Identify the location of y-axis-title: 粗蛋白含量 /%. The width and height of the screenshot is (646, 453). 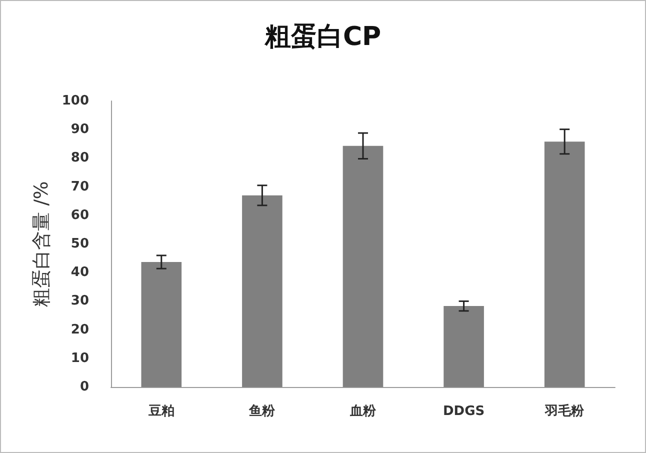
(41, 244).